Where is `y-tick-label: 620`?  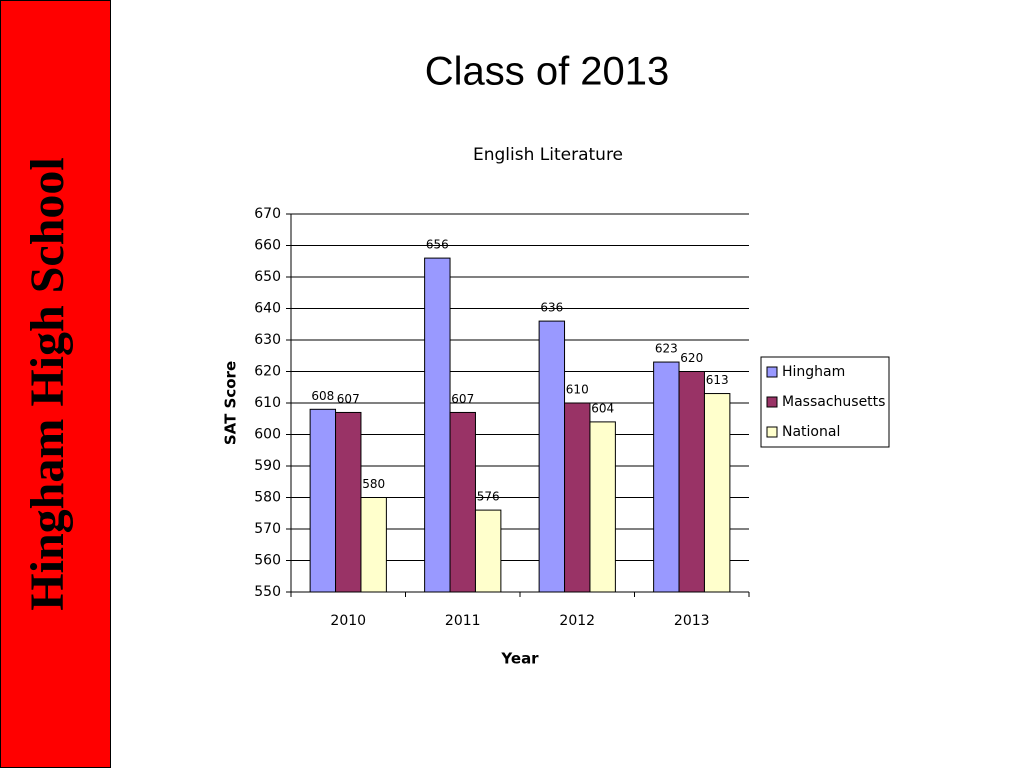 y-tick-label: 620 is located at coordinates (267, 372).